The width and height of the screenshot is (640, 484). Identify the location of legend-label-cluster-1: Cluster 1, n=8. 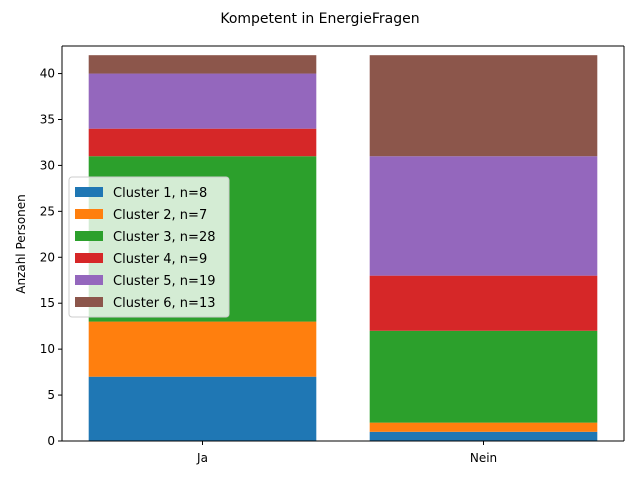
(160, 193).